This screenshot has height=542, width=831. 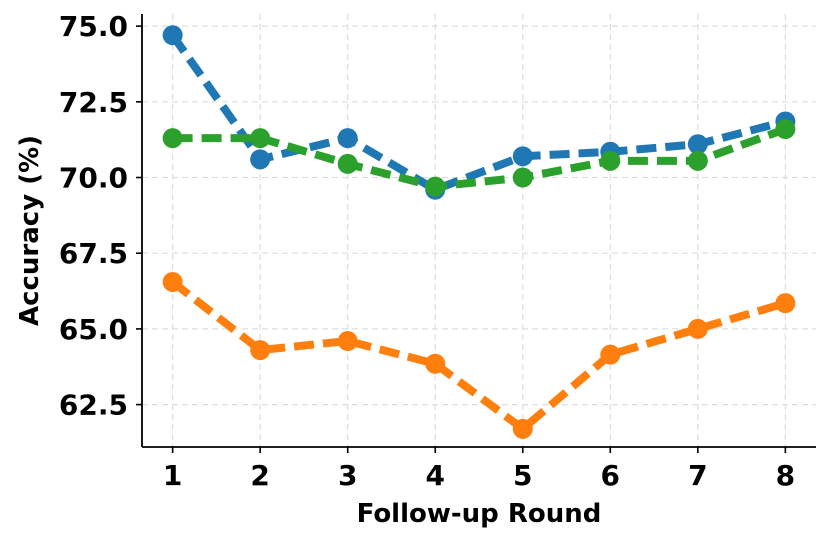 What do you see at coordinates (479, 514) in the screenshot?
I see `x-axis-label: Follow-up Round` at bounding box center [479, 514].